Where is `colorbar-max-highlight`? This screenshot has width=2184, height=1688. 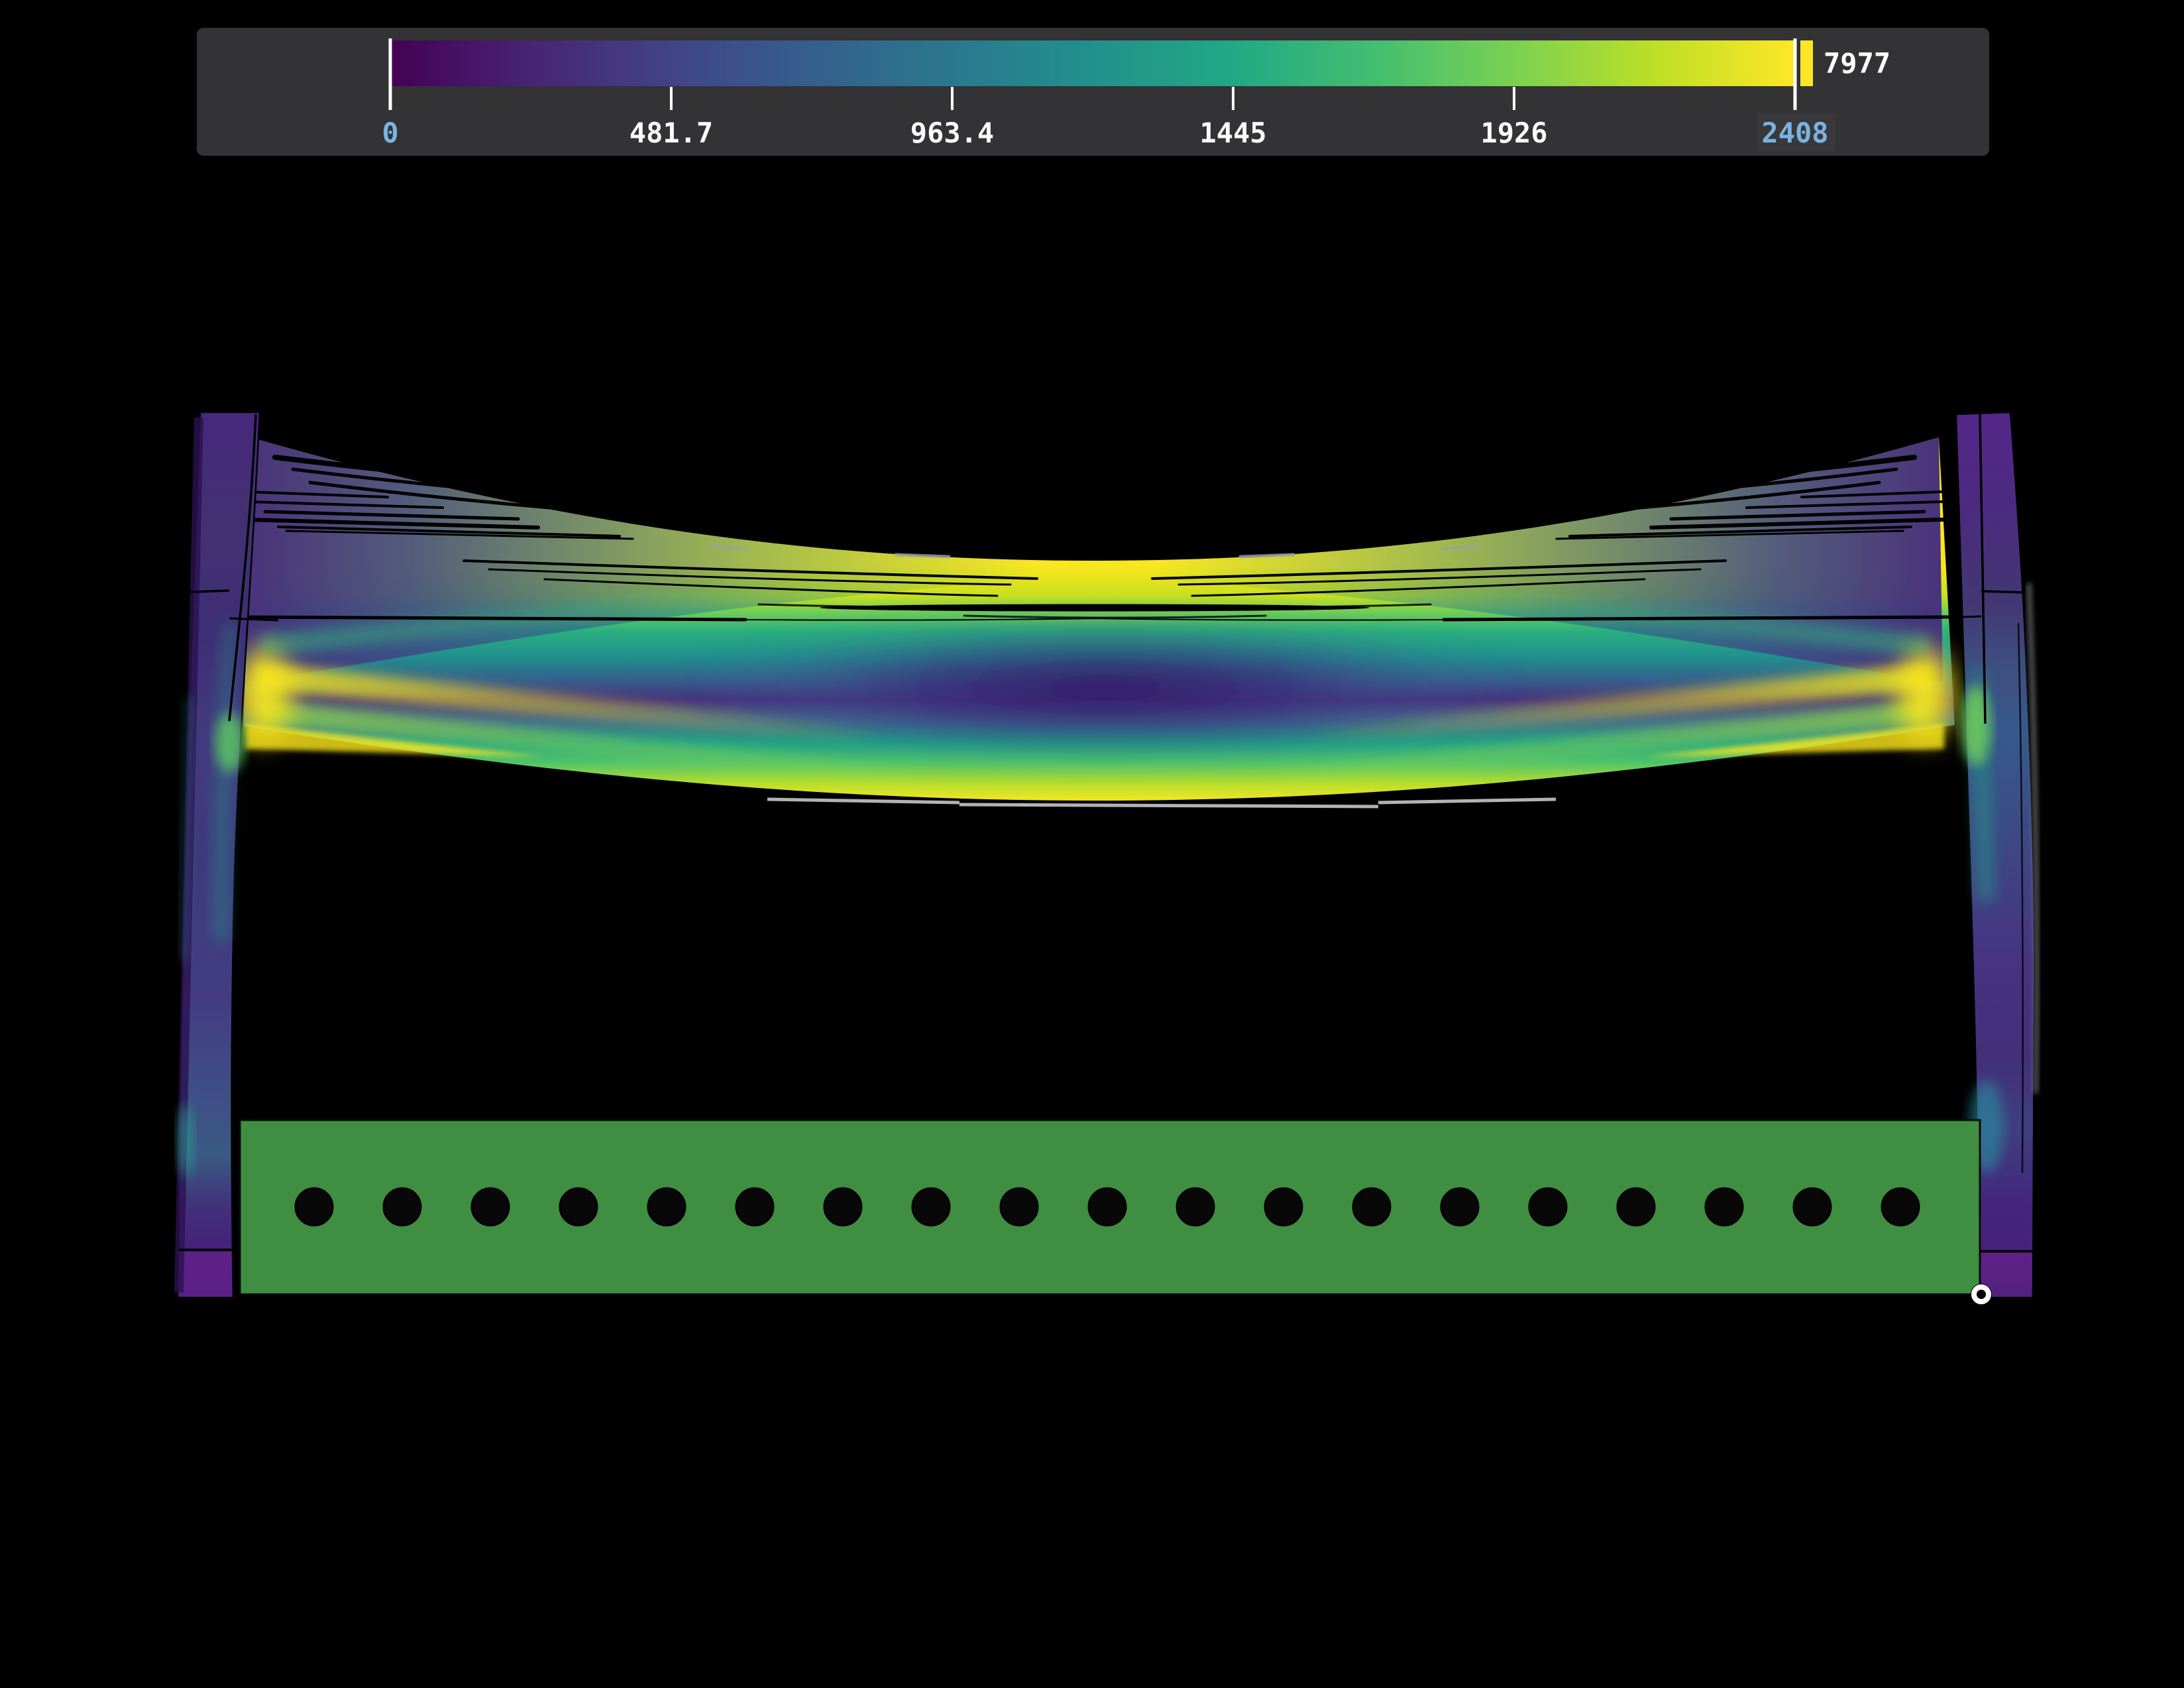
colorbar-max-highlight is located at coordinates (1796, 132).